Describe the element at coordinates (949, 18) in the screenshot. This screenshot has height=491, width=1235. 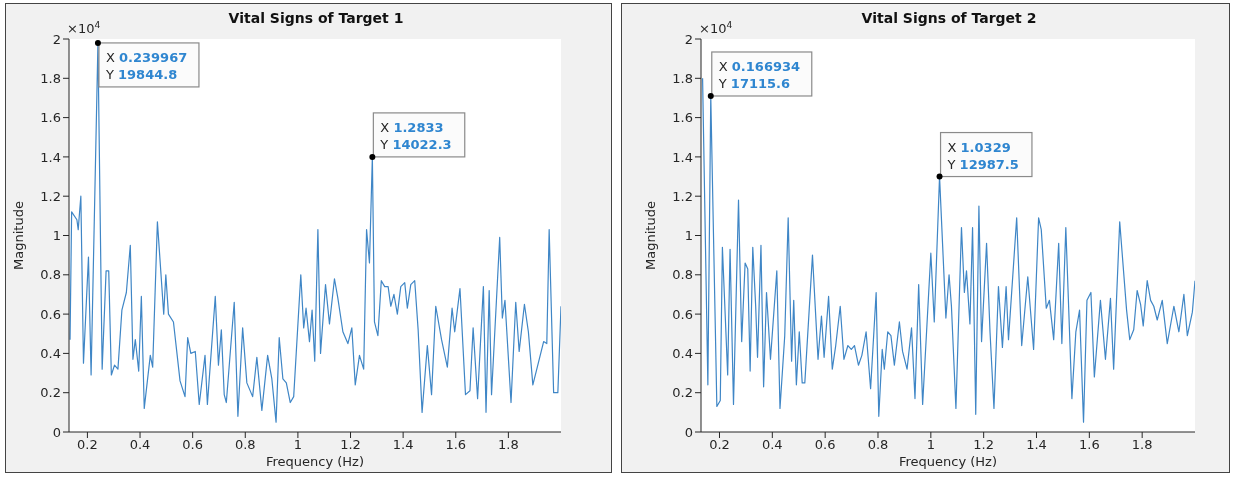
I see `chart-title: Vital Signs of Target 2` at that location.